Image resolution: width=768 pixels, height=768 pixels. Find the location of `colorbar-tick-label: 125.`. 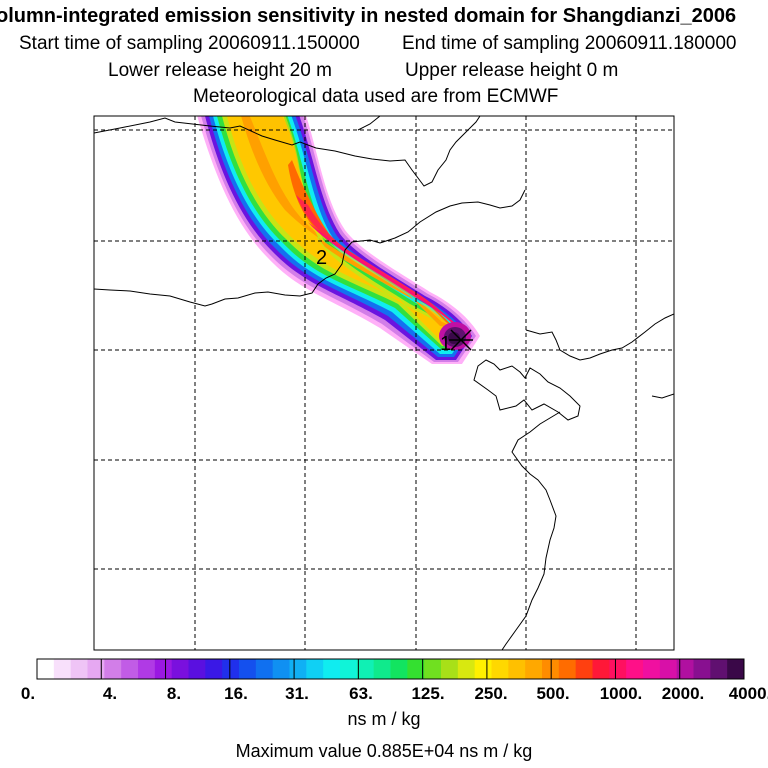

colorbar-tick-label: 125. is located at coordinates (428, 693).